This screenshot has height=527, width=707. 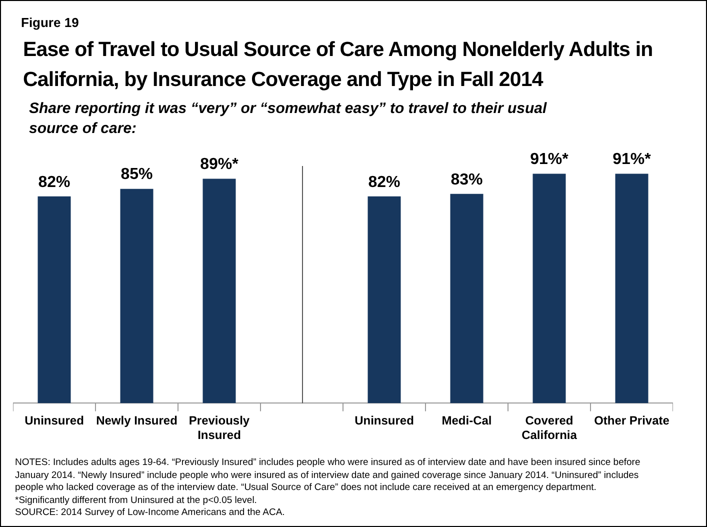 I want to click on chart-title: Ease of Travel to Usual Source of Care Among Nonelderly Adults in California, by Insurance Coverage and Type in Fall 2014, so click(x=338, y=65).